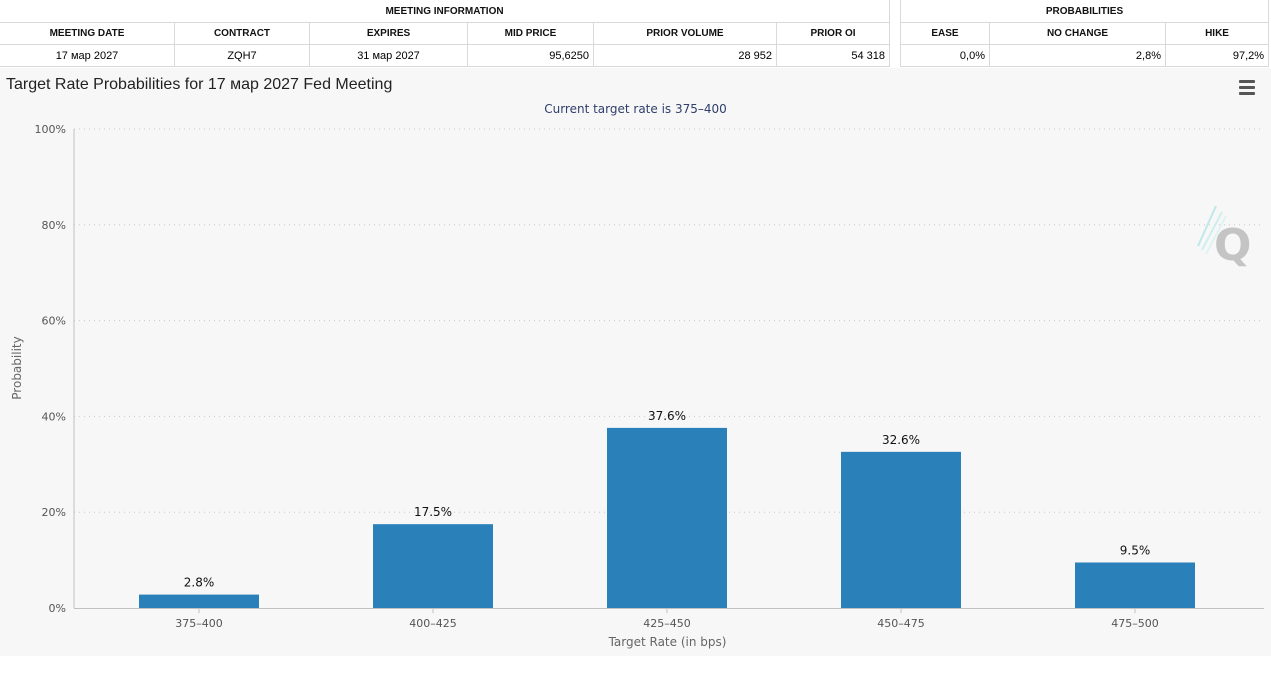 The width and height of the screenshot is (1271, 680). I want to click on chart-subtitle: Current target rate is 375–400, so click(635, 109).